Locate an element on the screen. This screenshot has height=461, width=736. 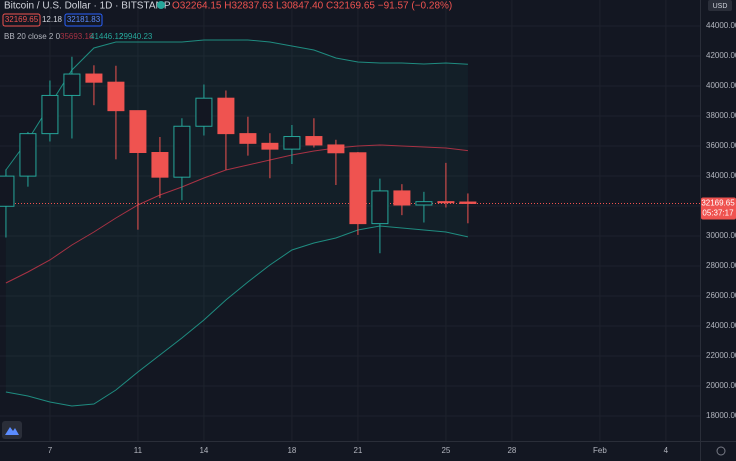
indicator-middle: 35693.18 is located at coordinates (77, 36).